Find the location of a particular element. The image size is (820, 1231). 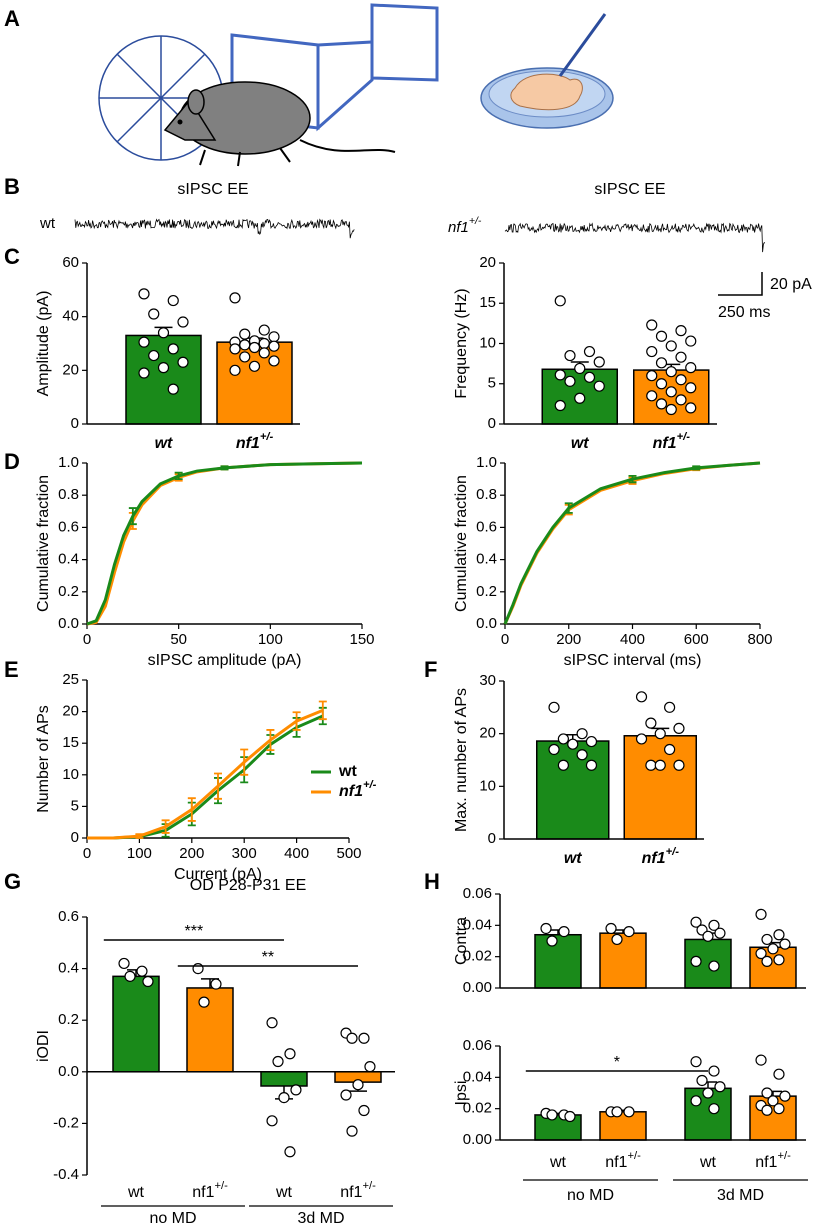

y-tick-label: 20 is located at coordinates (487, 262).